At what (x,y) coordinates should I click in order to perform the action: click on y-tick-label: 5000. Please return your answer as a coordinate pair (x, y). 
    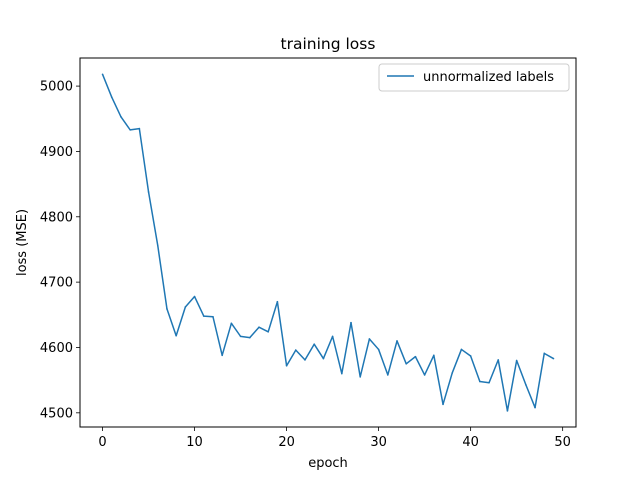
    Looking at the image, I should click on (56, 87).